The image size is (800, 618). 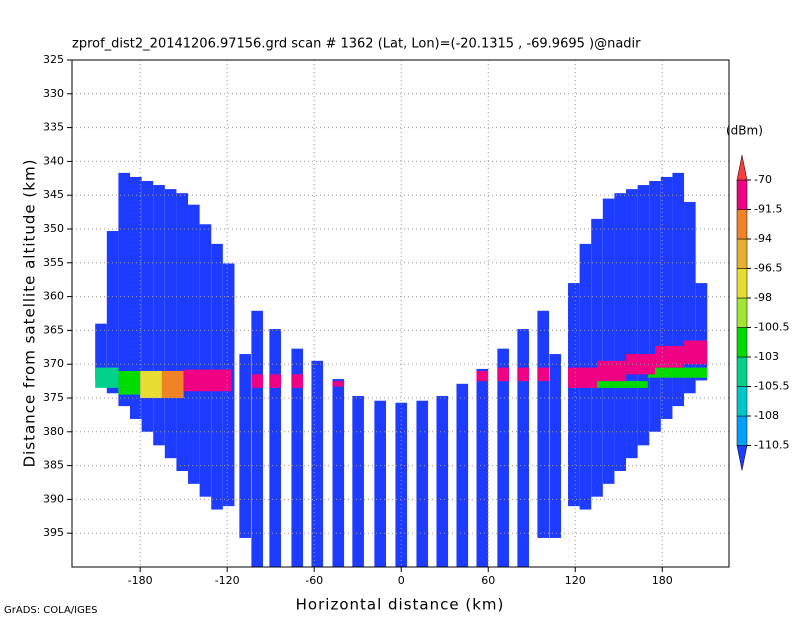 I want to click on x-axis-label: Horizontal distance (km), so click(x=400, y=605).